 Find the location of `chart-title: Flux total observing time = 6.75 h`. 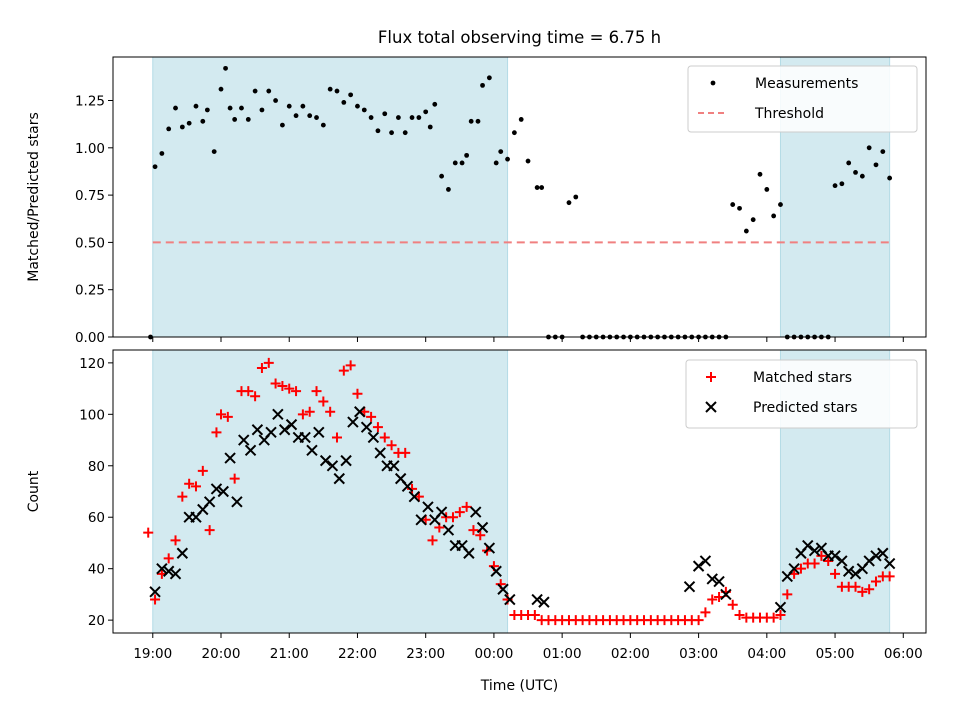

chart-title: Flux total observing time = 6.75 h is located at coordinates (519, 37).